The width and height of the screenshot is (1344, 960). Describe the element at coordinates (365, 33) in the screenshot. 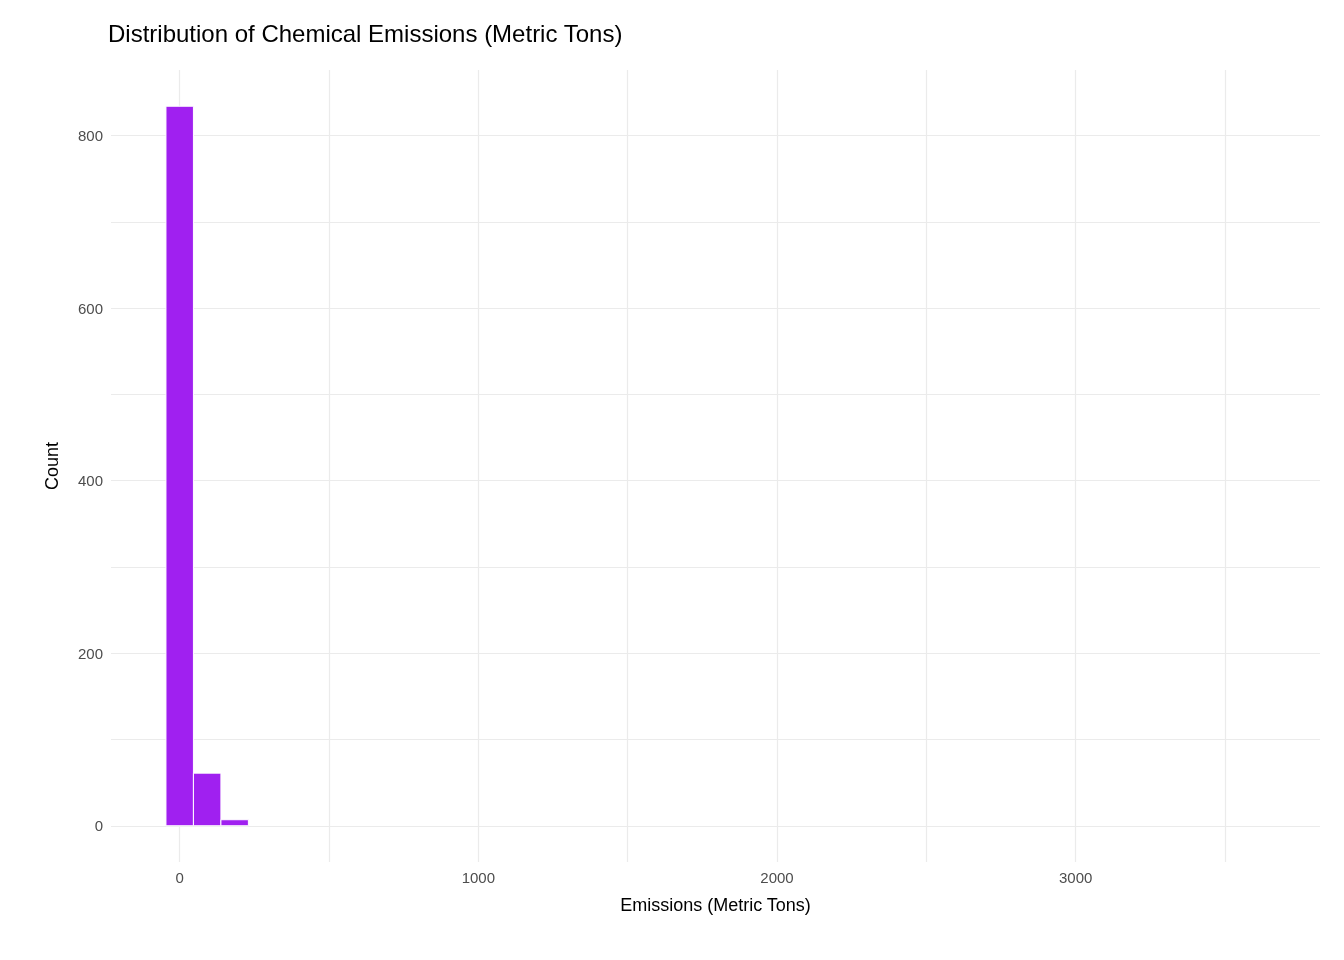

I see `chart-title: Distribution of Chemical Emissions (Metric Tons)` at that location.